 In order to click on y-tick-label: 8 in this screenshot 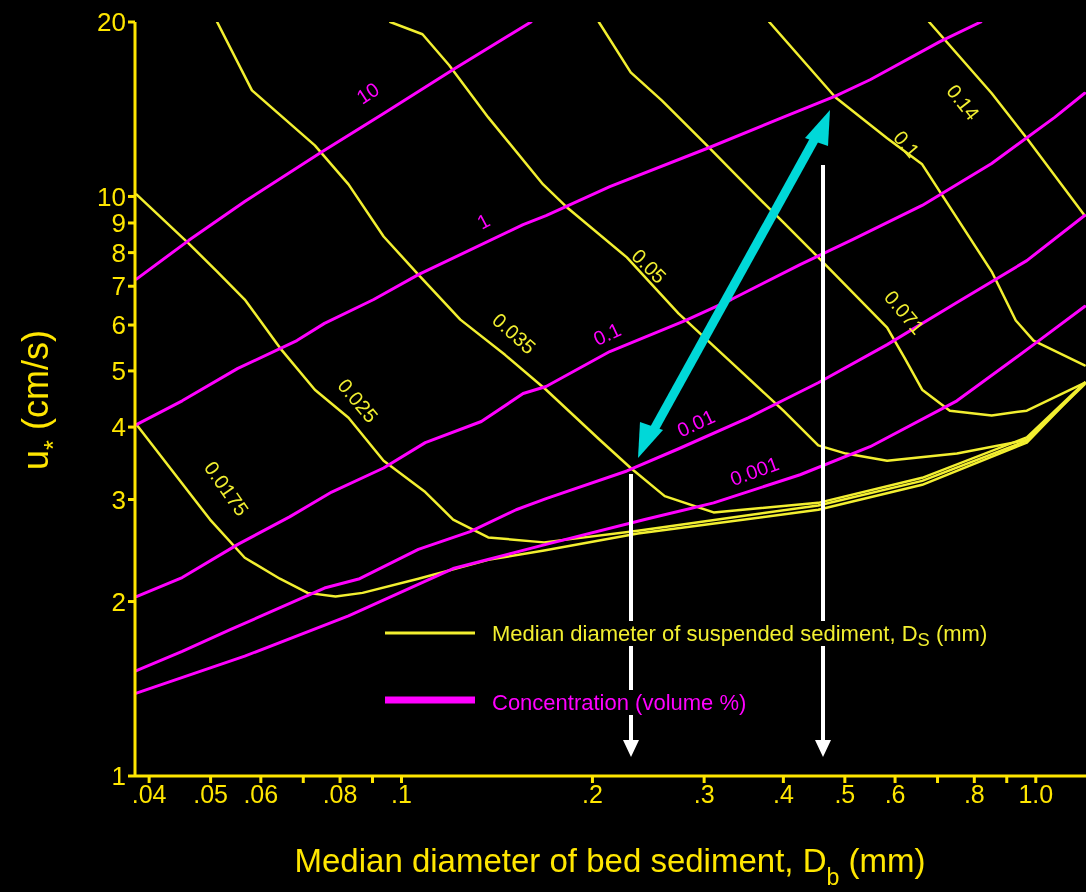, I will do `click(118, 252)`.